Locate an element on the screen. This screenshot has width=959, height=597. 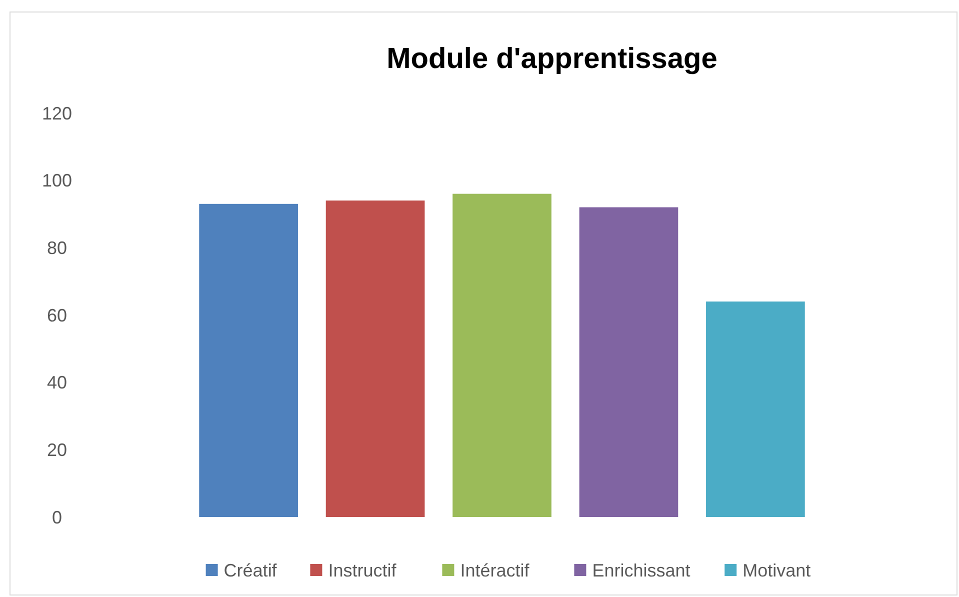
chart-title: Module d'apprentissage is located at coordinates (552, 59).